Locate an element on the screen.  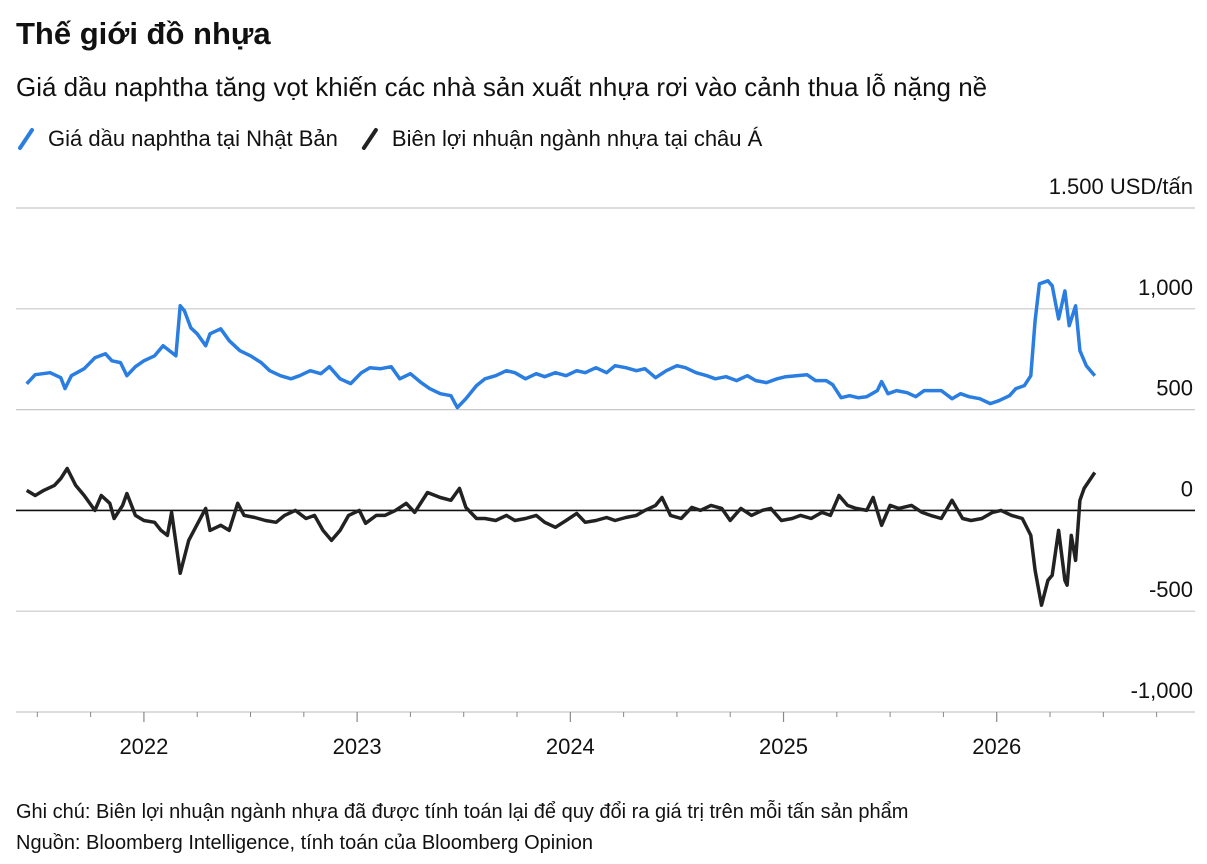
x-tick-label: 2023 is located at coordinates (357, 746).